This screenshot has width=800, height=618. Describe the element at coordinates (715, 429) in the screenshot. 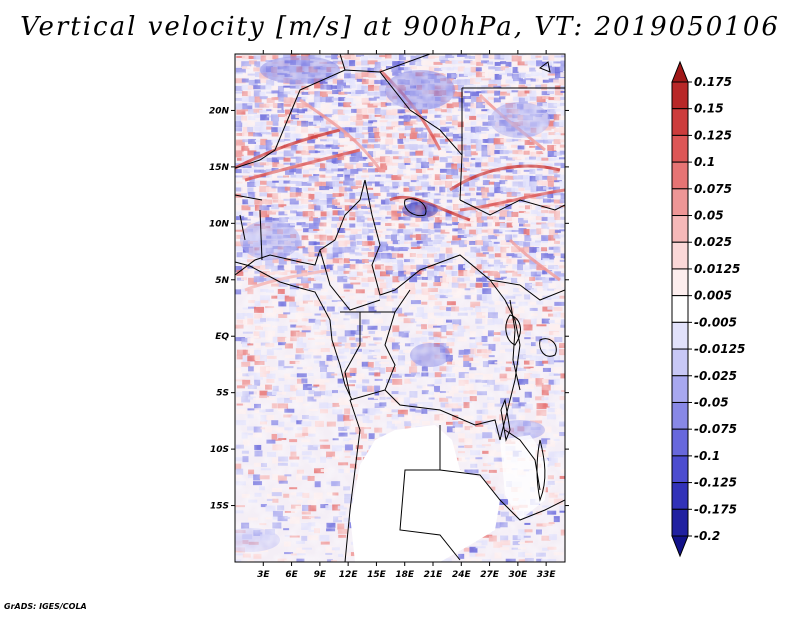

I see `colorbar-label: -0.075` at that location.